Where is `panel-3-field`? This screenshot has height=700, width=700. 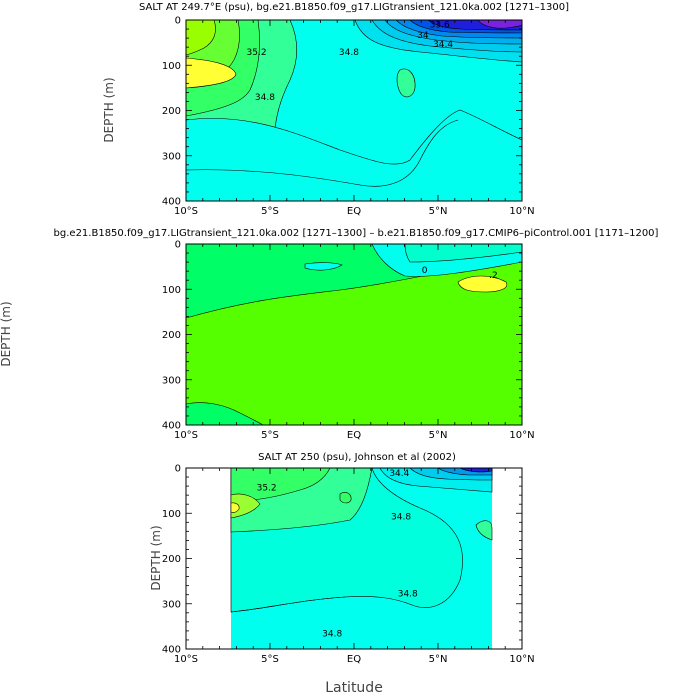
panel-3-field is located at coordinates (354, 558).